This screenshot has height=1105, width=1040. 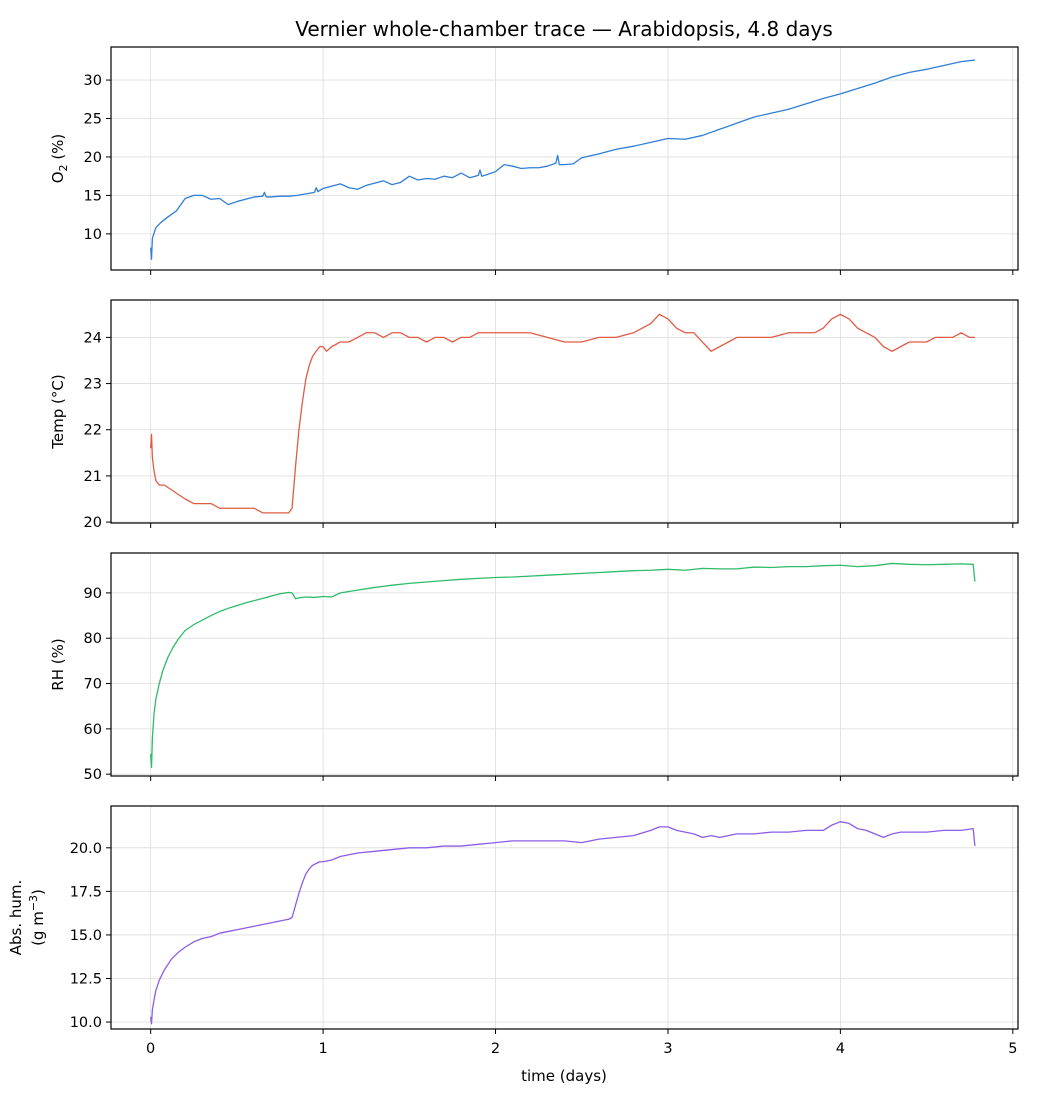 What do you see at coordinates (58, 664) in the screenshot?
I see `y-axis-label: RH (%)` at bounding box center [58, 664].